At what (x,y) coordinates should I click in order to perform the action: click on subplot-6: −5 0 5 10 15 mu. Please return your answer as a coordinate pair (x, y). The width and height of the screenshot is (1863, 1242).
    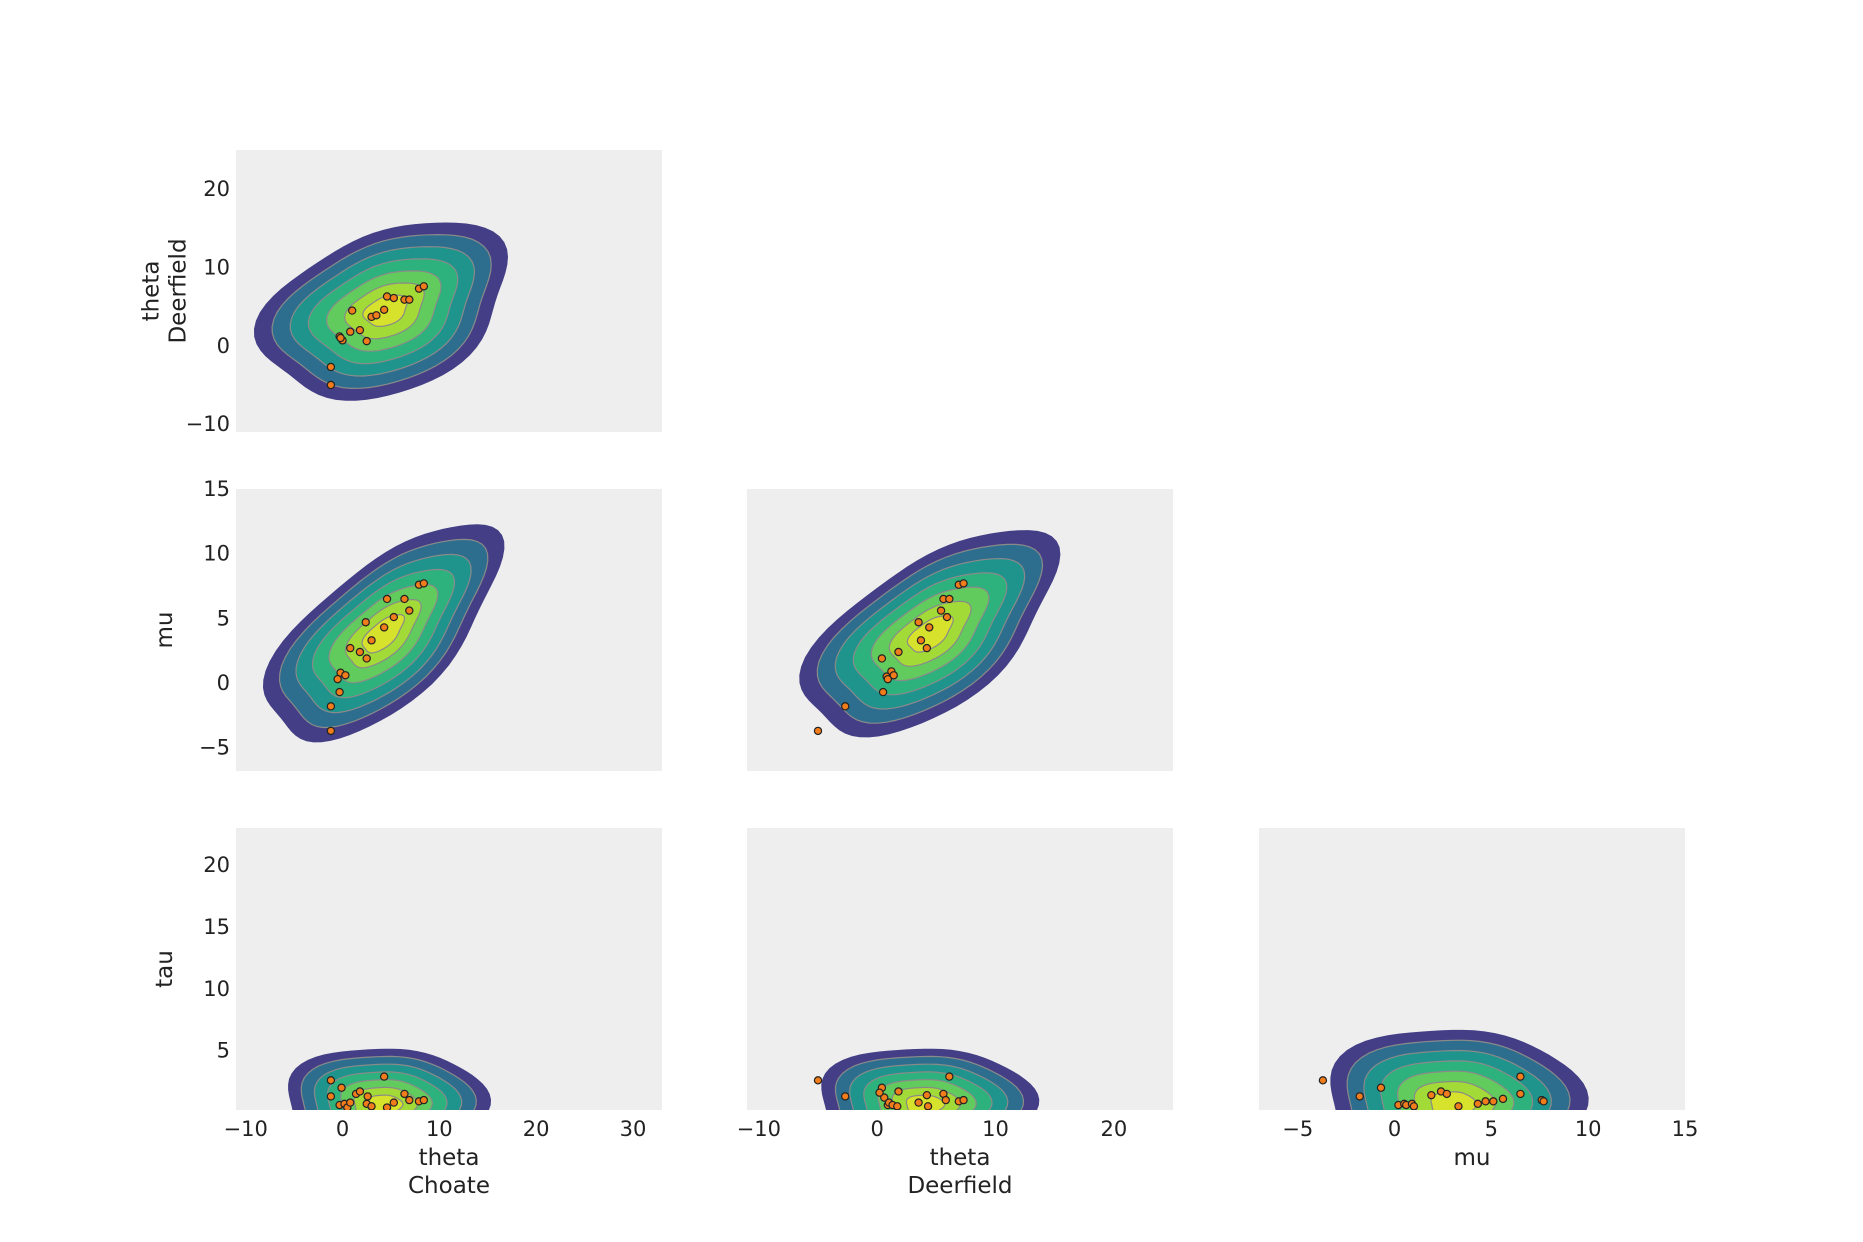
    Looking at the image, I should click on (1479, 999).